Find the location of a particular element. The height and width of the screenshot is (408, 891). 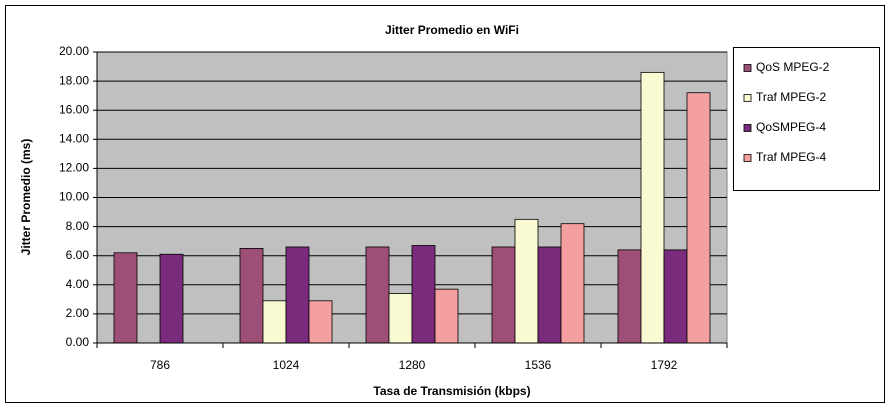

legend is located at coordinates (806, 119).